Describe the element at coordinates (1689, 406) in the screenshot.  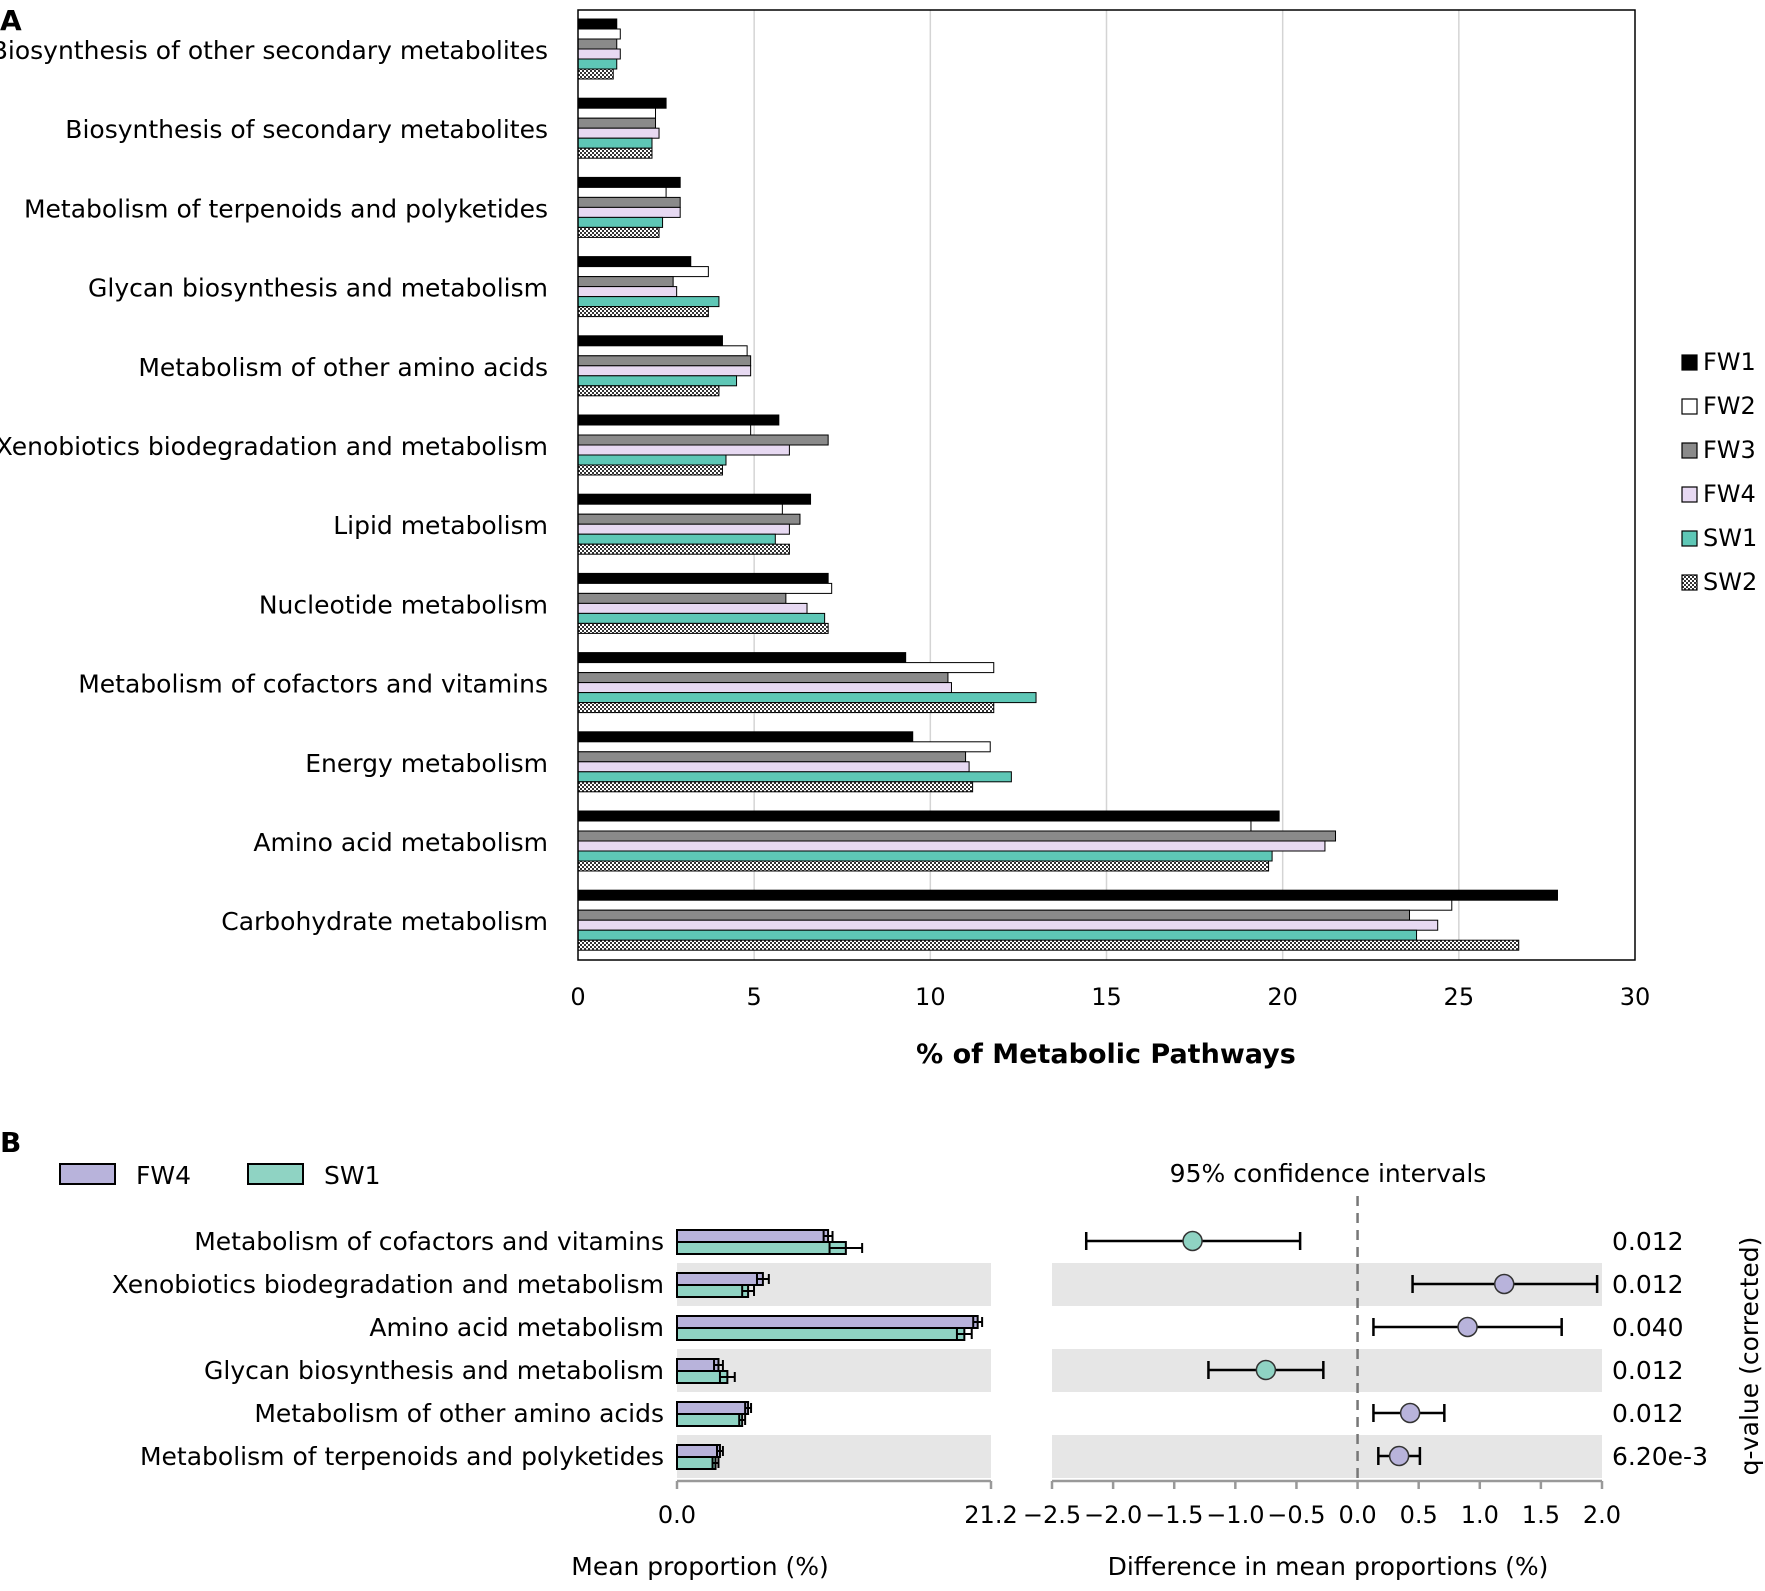
I see `legend-swatch-fw2` at that location.